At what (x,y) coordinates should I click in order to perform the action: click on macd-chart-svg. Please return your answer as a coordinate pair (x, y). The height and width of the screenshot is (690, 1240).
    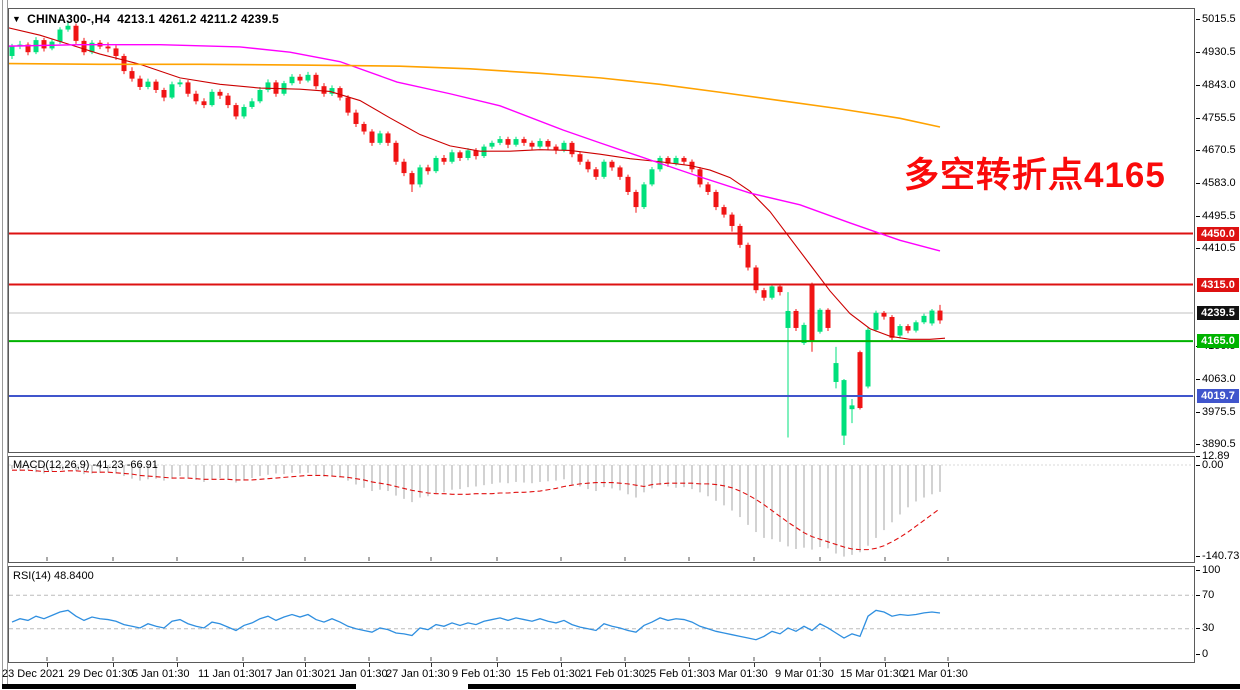
    Looking at the image, I should click on (601, 509).